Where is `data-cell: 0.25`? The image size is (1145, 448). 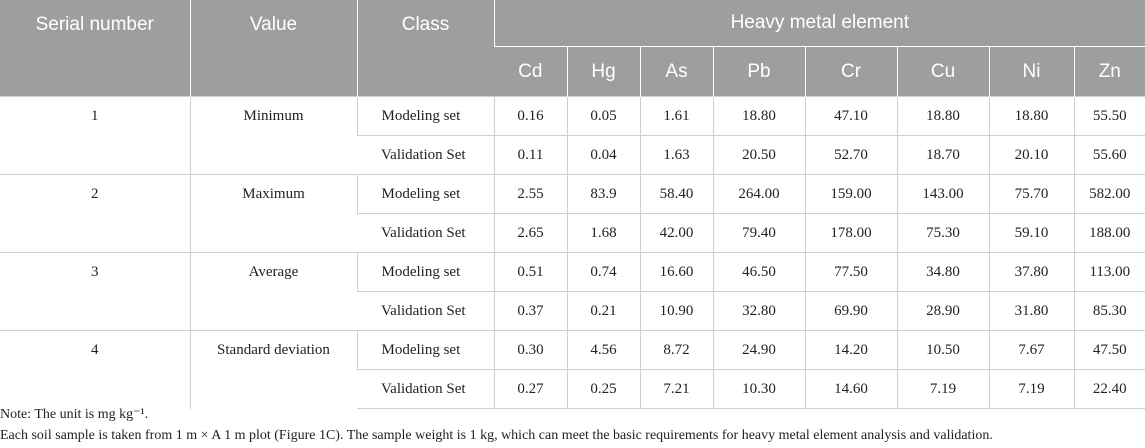
data-cell: 0.25 is located at coordinates (603, 389).